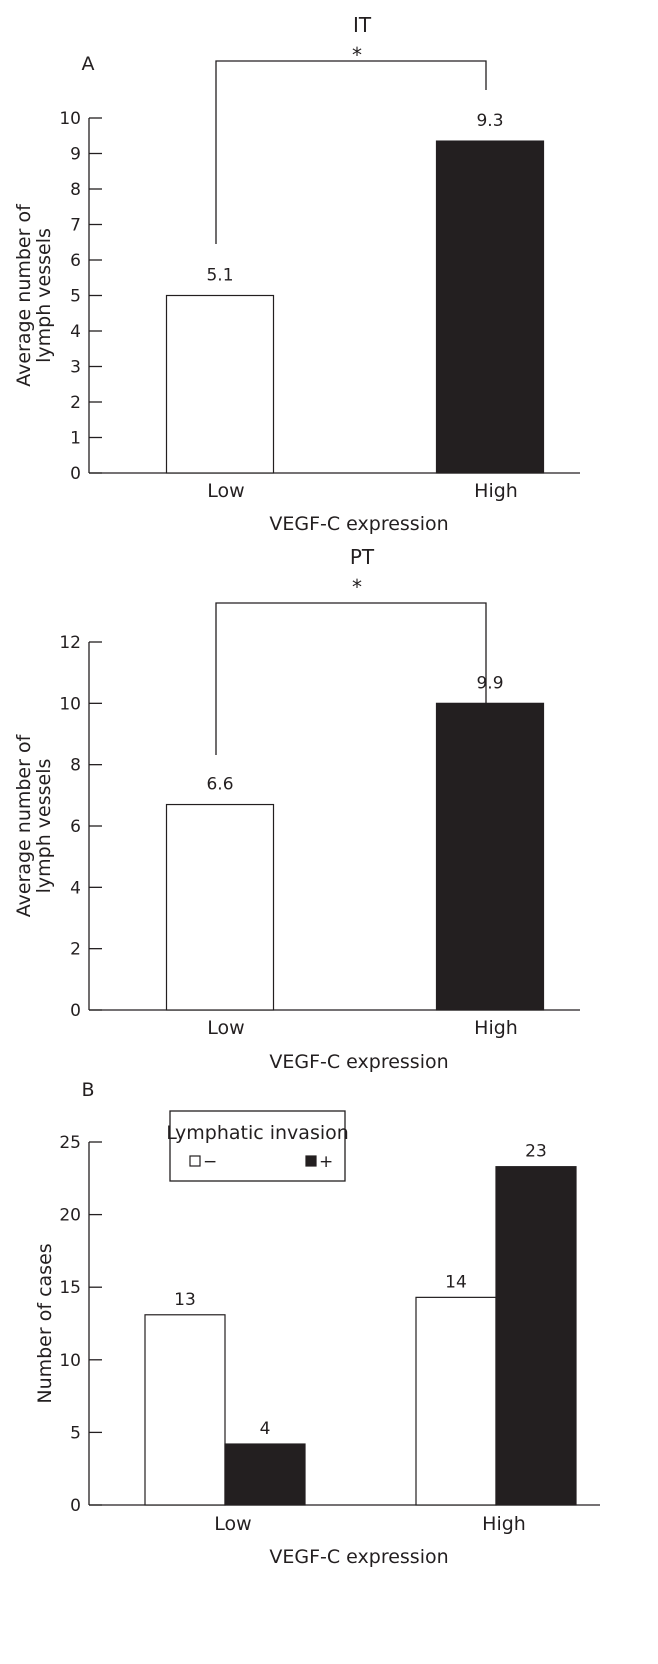  What do you see at coordinates (219, 785) in the screenshot?
I see `data-label: 6.6` at bounding box center [219, 785].